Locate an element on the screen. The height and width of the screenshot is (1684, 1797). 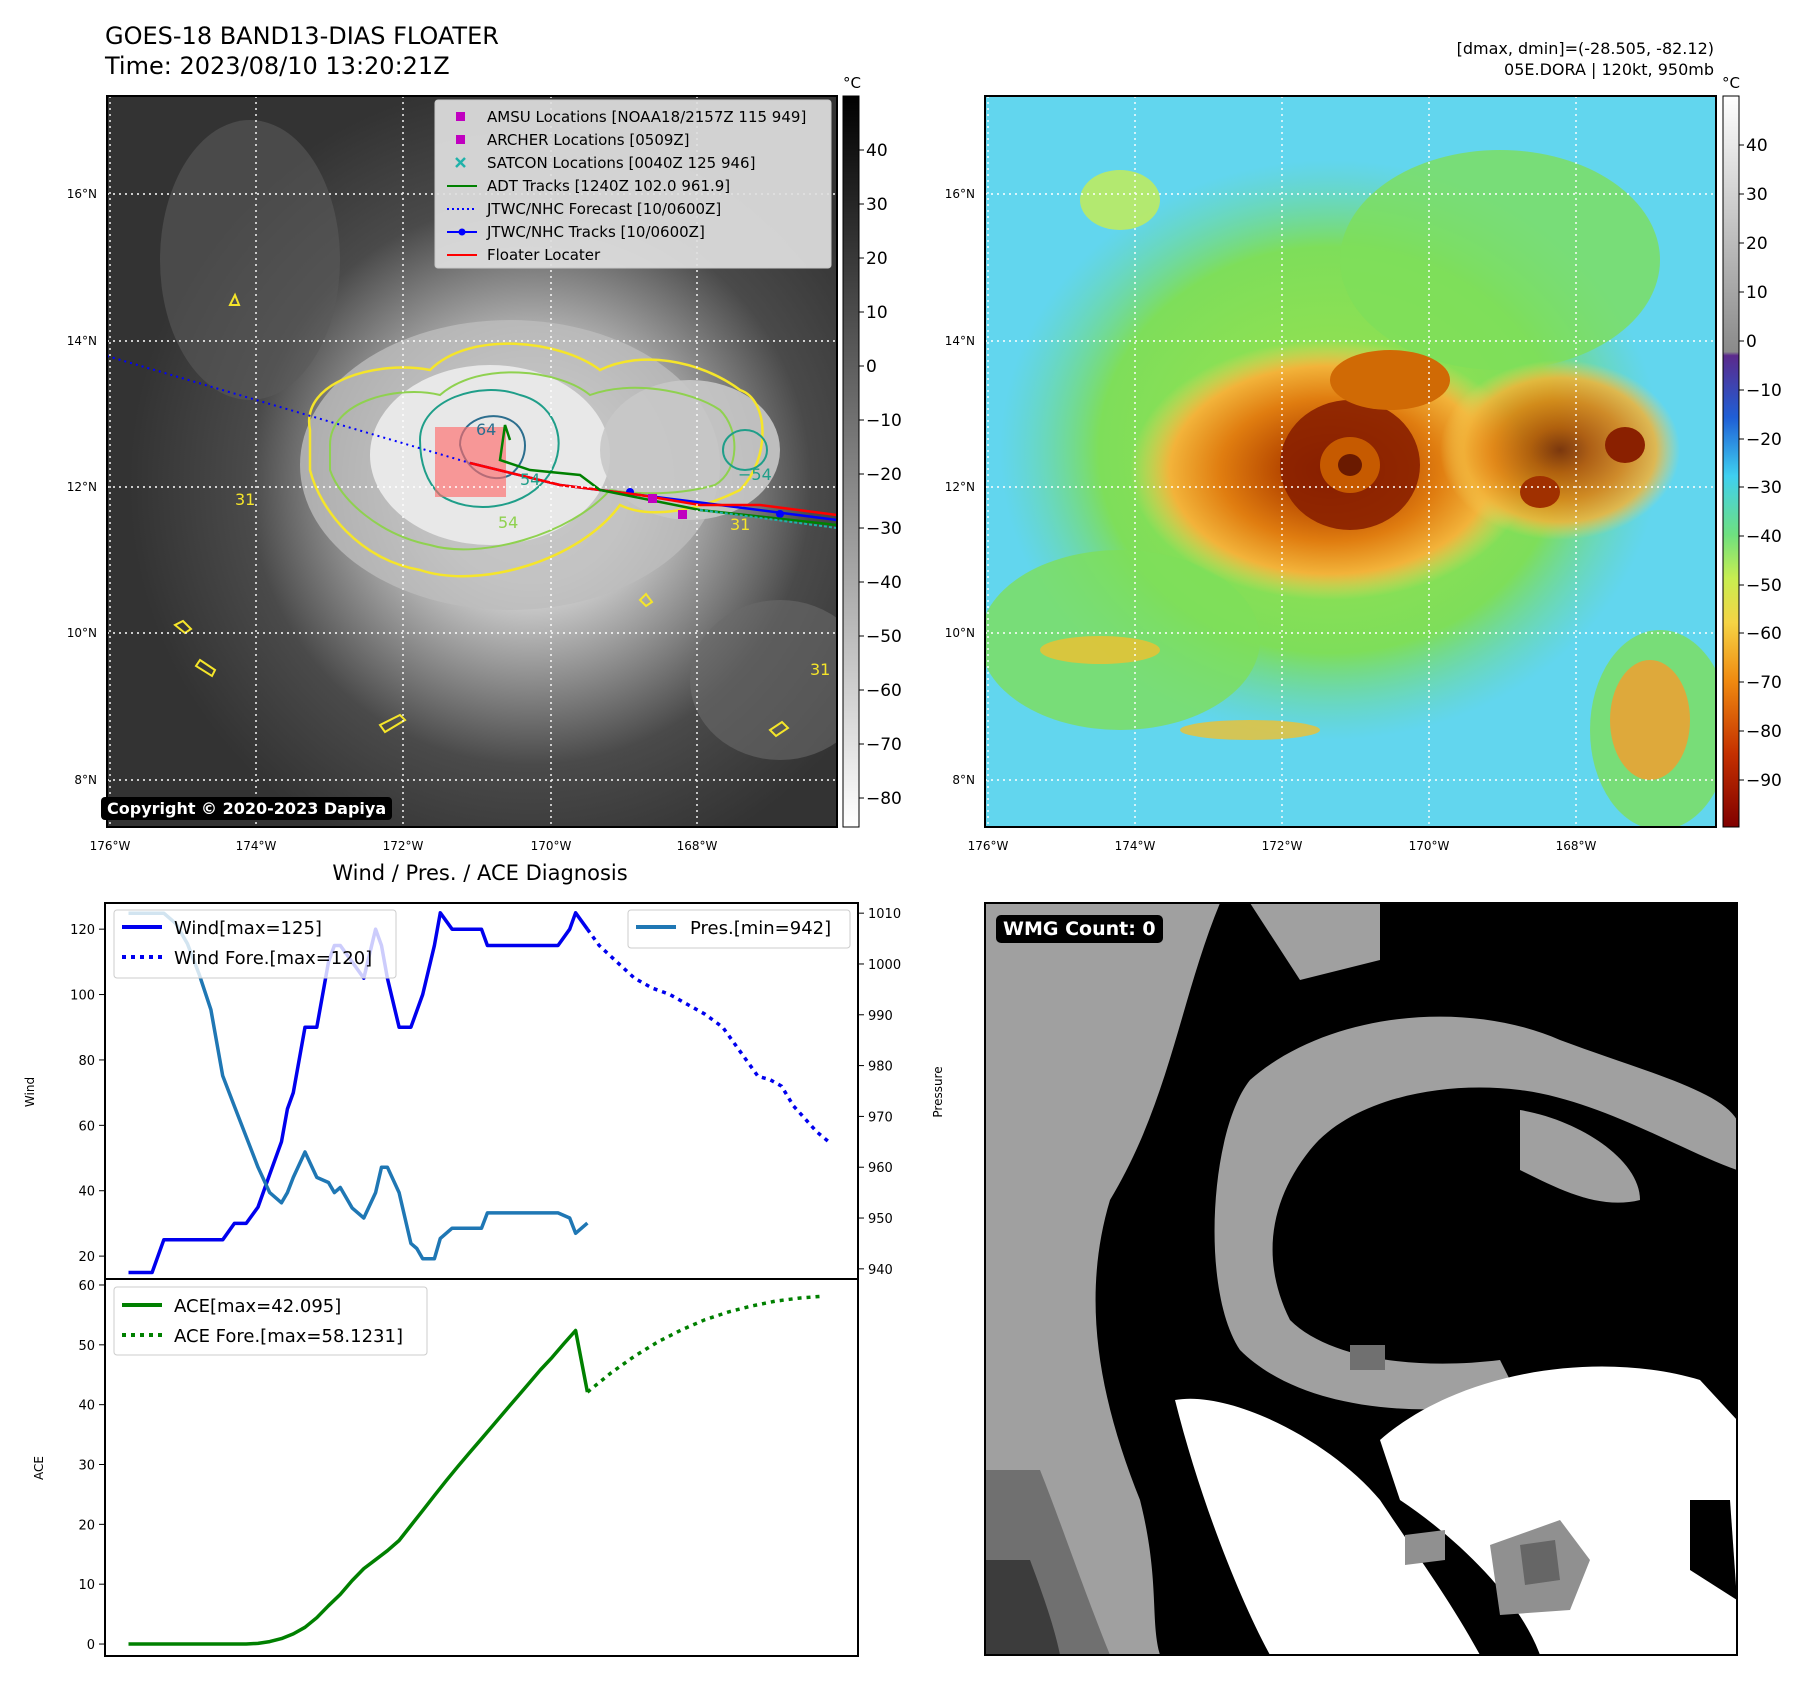
pressure-tick-label: 970 is located at coordinates (880, 1117).